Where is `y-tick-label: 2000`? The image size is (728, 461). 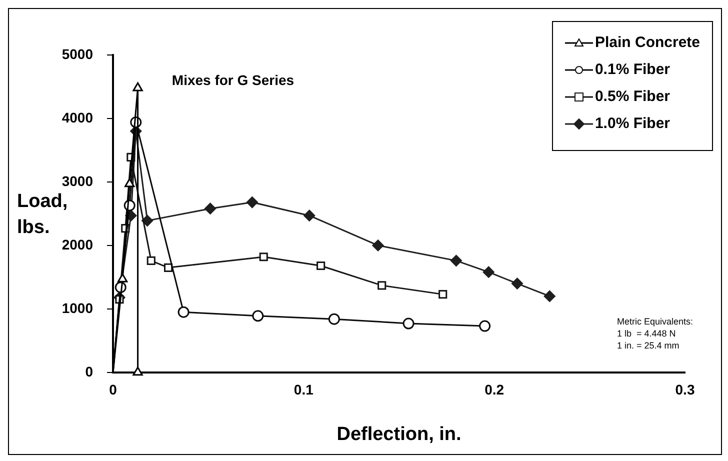
y-tick-label: 2000 is located at coordinates (78, 244).